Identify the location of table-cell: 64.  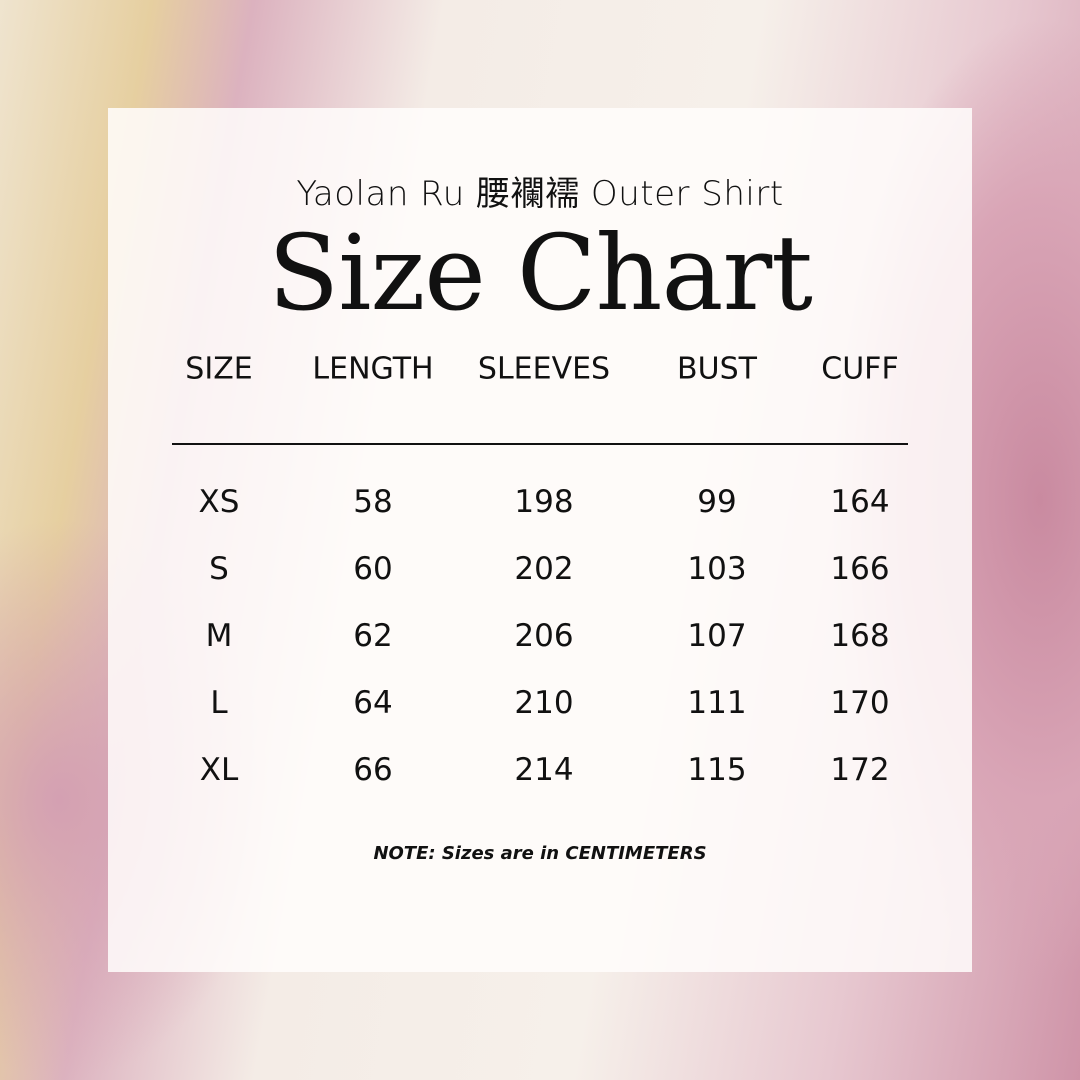
(373, 703).